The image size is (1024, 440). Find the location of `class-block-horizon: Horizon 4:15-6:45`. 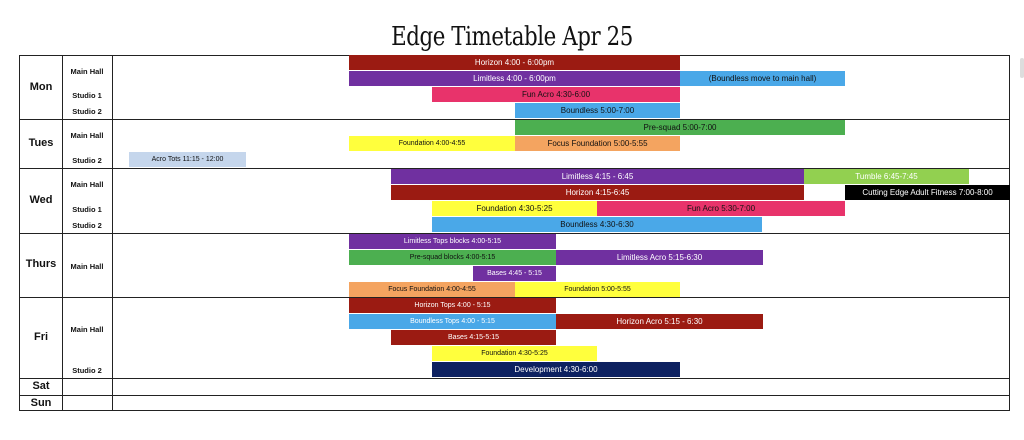

class-block-horizon: Horizon 4:15-6:45 is located at coordinates (597, 192).